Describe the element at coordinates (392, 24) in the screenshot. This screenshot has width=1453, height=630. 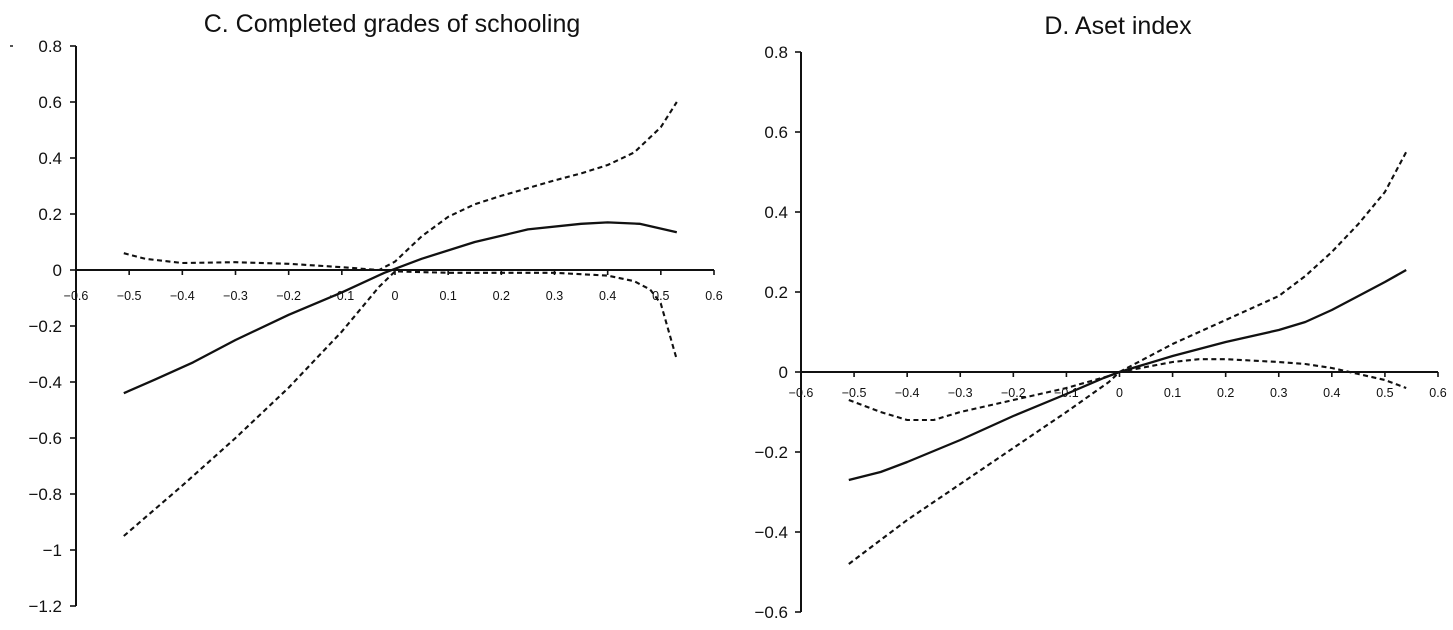
I see `chart-title-c: C. Completed grades of schooling` at that location.